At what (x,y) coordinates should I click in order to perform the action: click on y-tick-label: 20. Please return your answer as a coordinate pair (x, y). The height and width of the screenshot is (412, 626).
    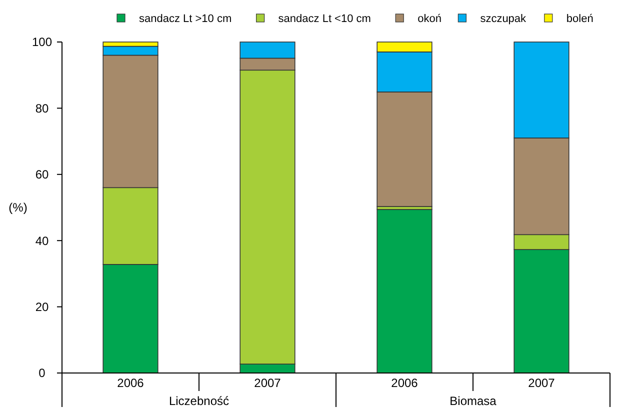
    Looking at the image, I should click on (42, 307).